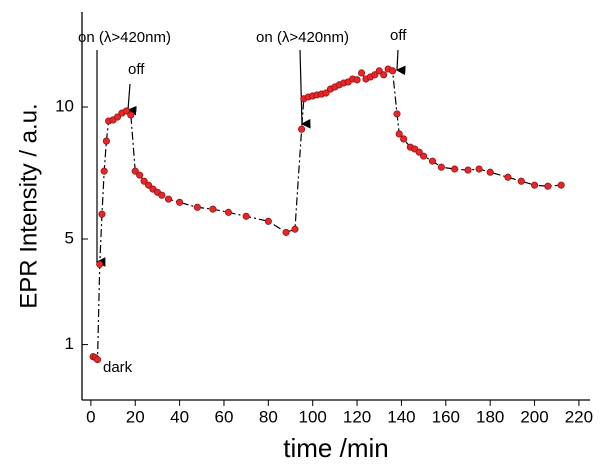  I want to click on x-tick-label: 220, so click(579, 416).